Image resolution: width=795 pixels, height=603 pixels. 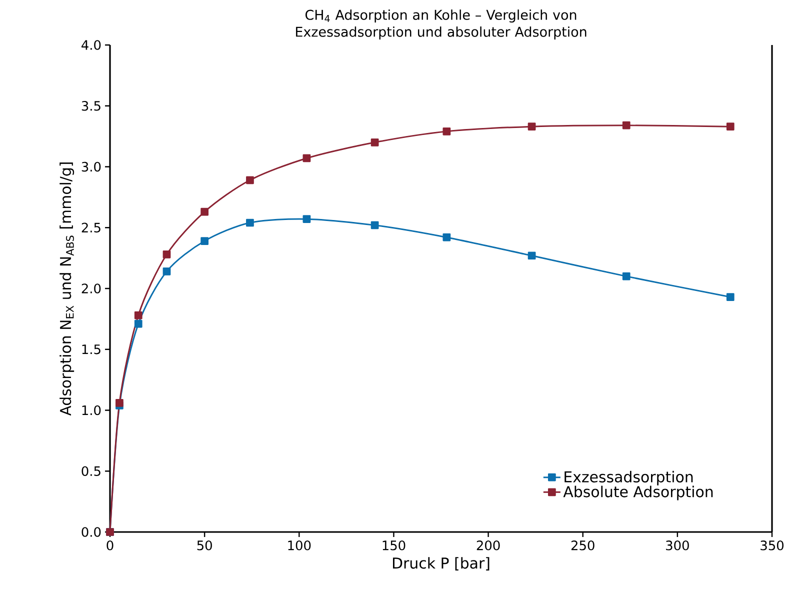 I want to click on x-tick-label: 100, so click(x=299, y=545).